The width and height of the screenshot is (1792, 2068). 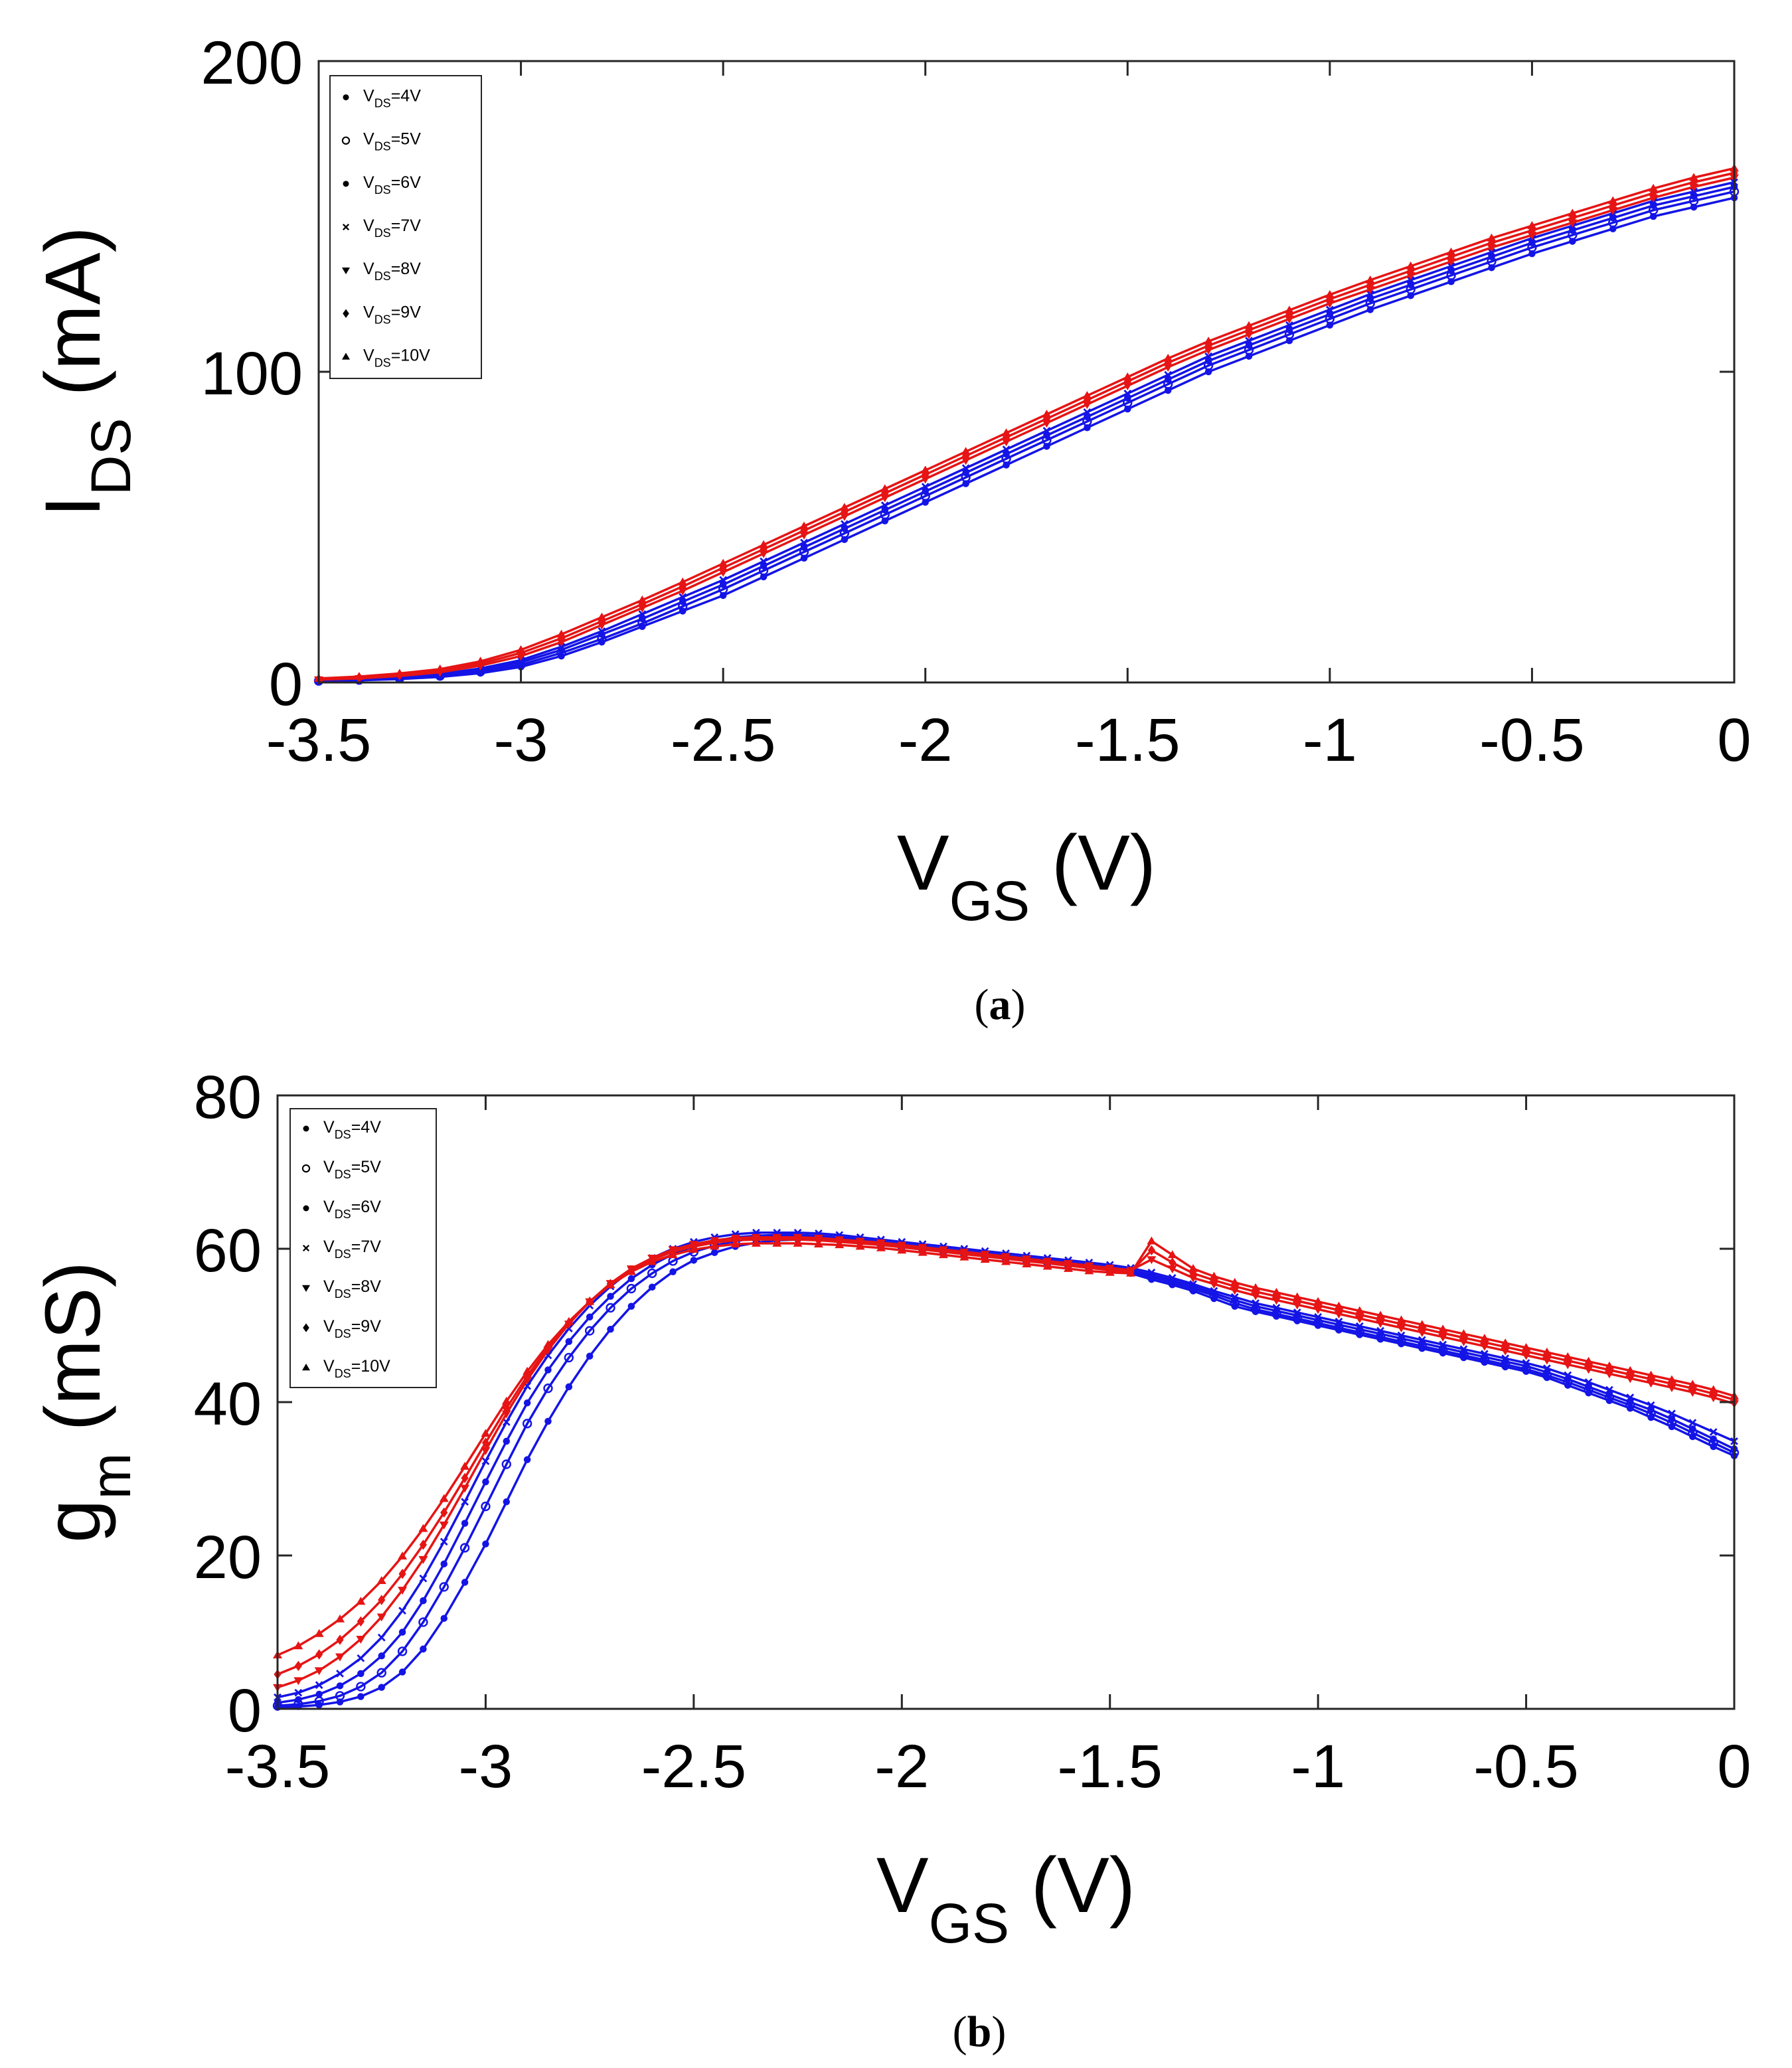 What do you see at coordinates (980, 2032) in the screenshot?
I see `figure-caption: (b)` at bounding box center [980, 2032].